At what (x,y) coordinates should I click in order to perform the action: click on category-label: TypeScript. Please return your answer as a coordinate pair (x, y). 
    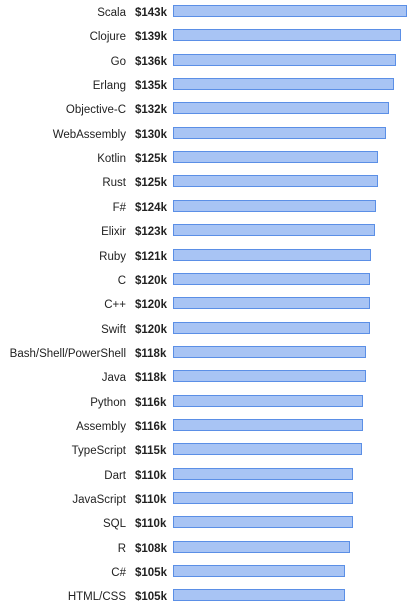
    Looking at the image, I should click on (98, 451).